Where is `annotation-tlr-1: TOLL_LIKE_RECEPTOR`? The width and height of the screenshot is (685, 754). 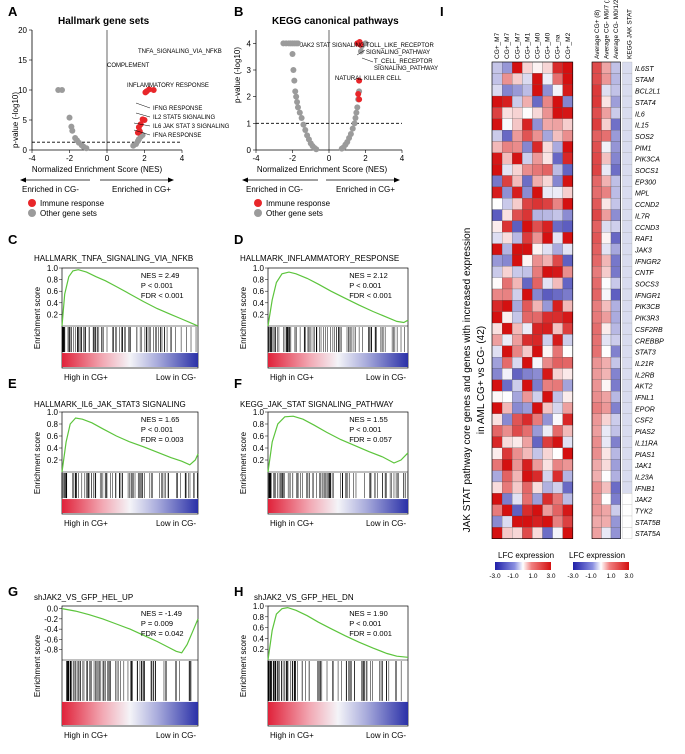
annotation-tlr-1: TOLL_LIKE_RECEPTOR is located at coordinates (400, 46).